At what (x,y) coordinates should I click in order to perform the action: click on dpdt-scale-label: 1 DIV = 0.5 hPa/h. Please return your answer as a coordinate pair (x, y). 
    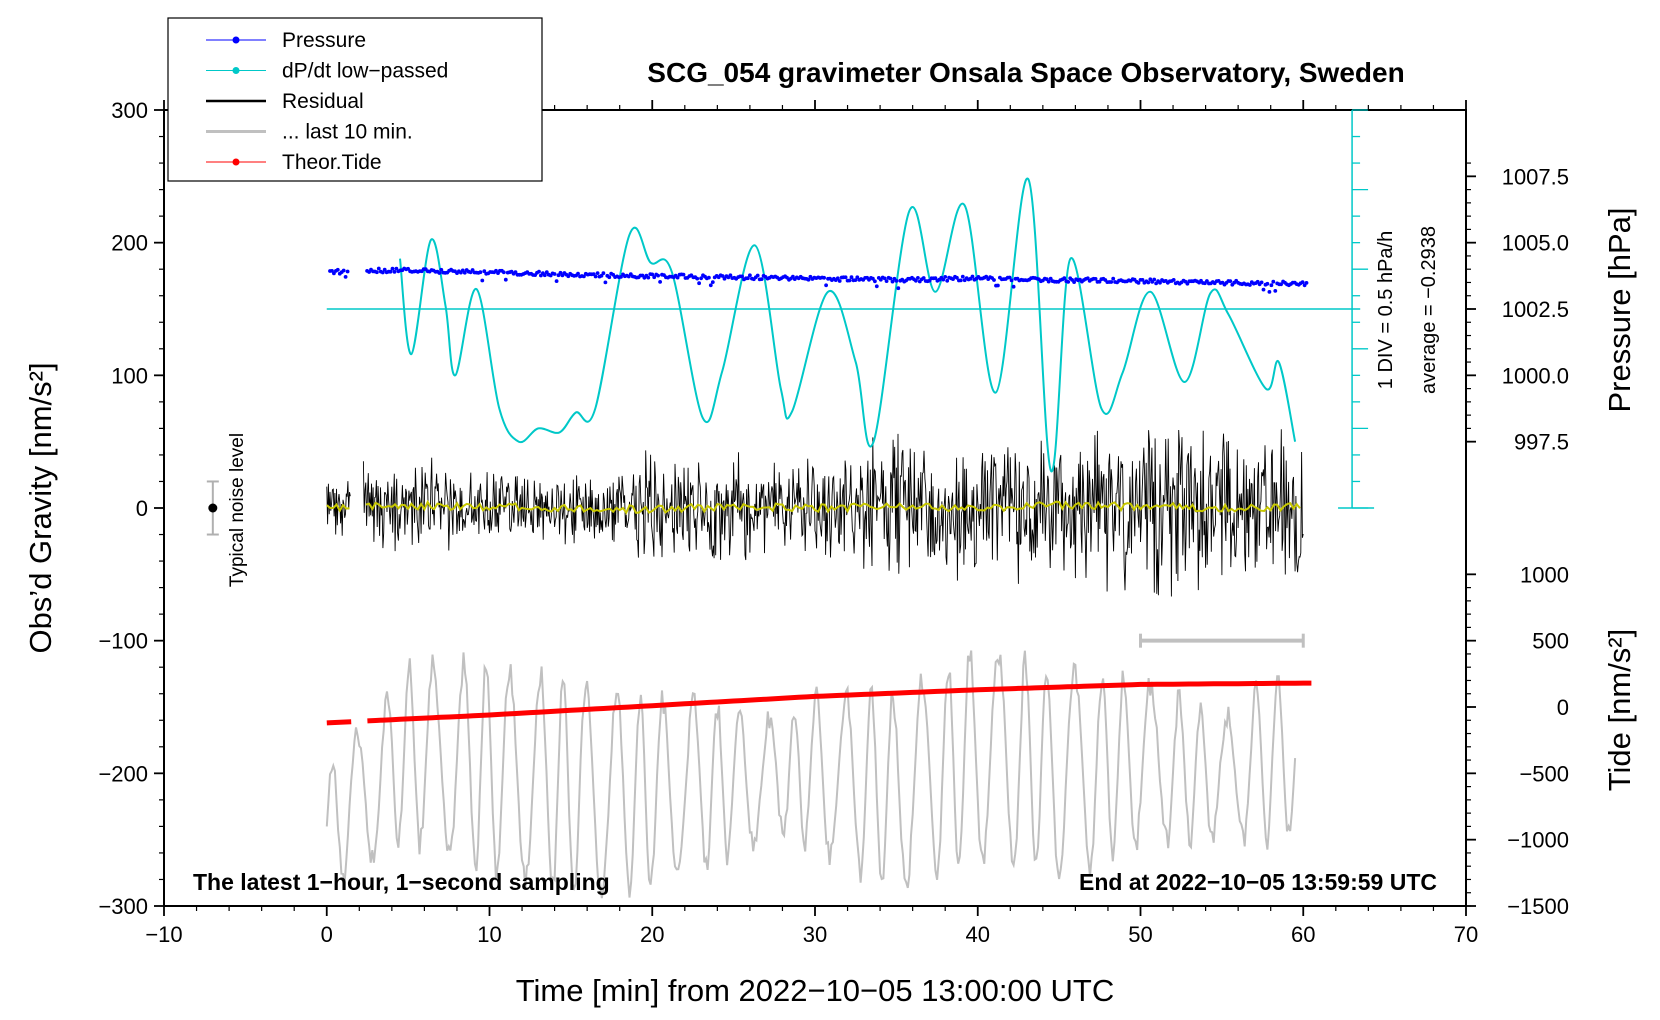
    Looking at the image, I should click on (1386, 310).